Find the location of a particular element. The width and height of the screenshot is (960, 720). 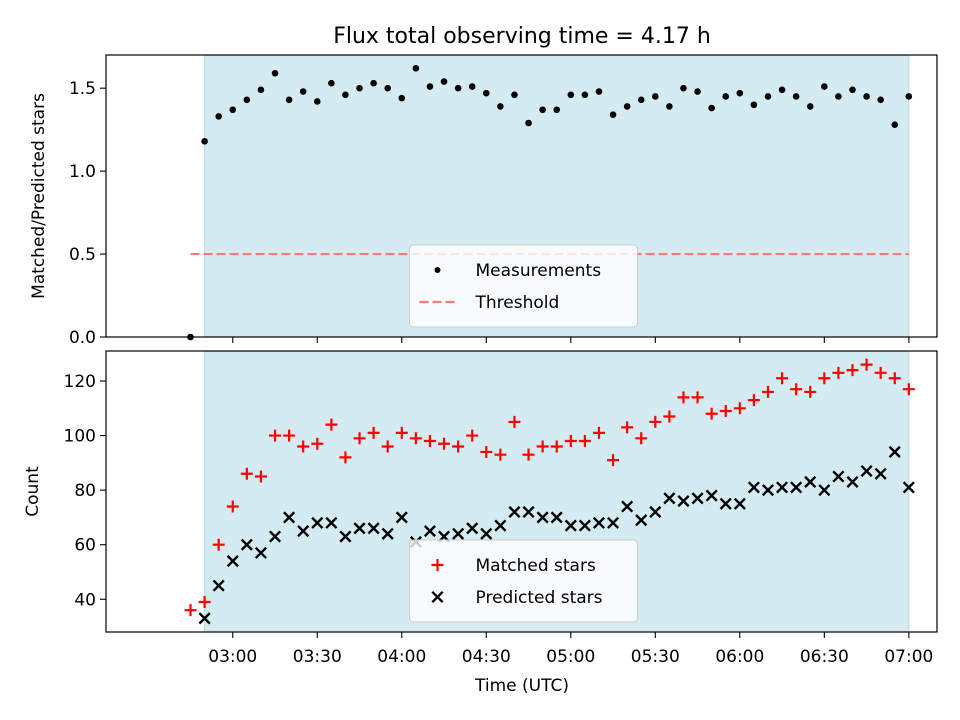

x-tick-label: 04:00 is located at coordinates (401, 657).